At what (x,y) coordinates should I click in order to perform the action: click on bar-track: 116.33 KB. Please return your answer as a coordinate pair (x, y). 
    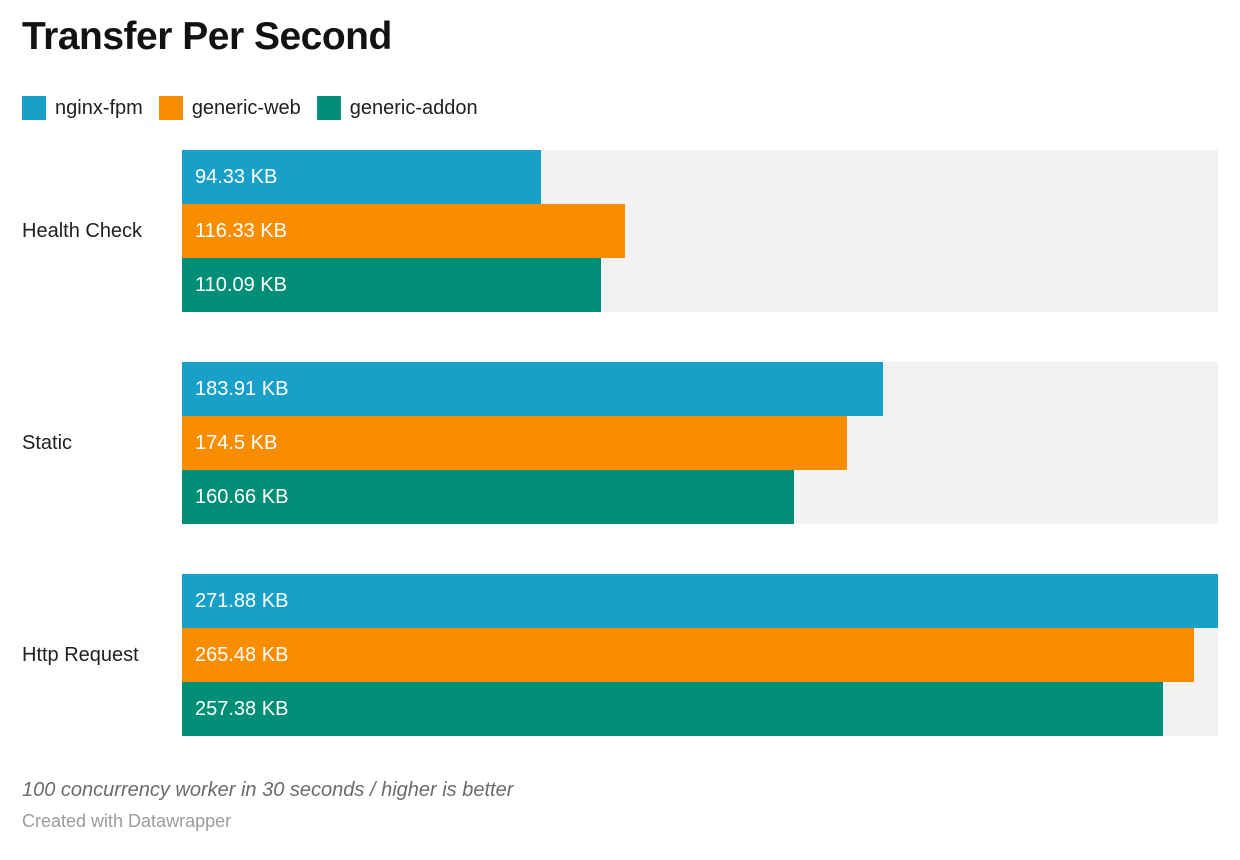
    Looking at the image, I should click on (700, 231).